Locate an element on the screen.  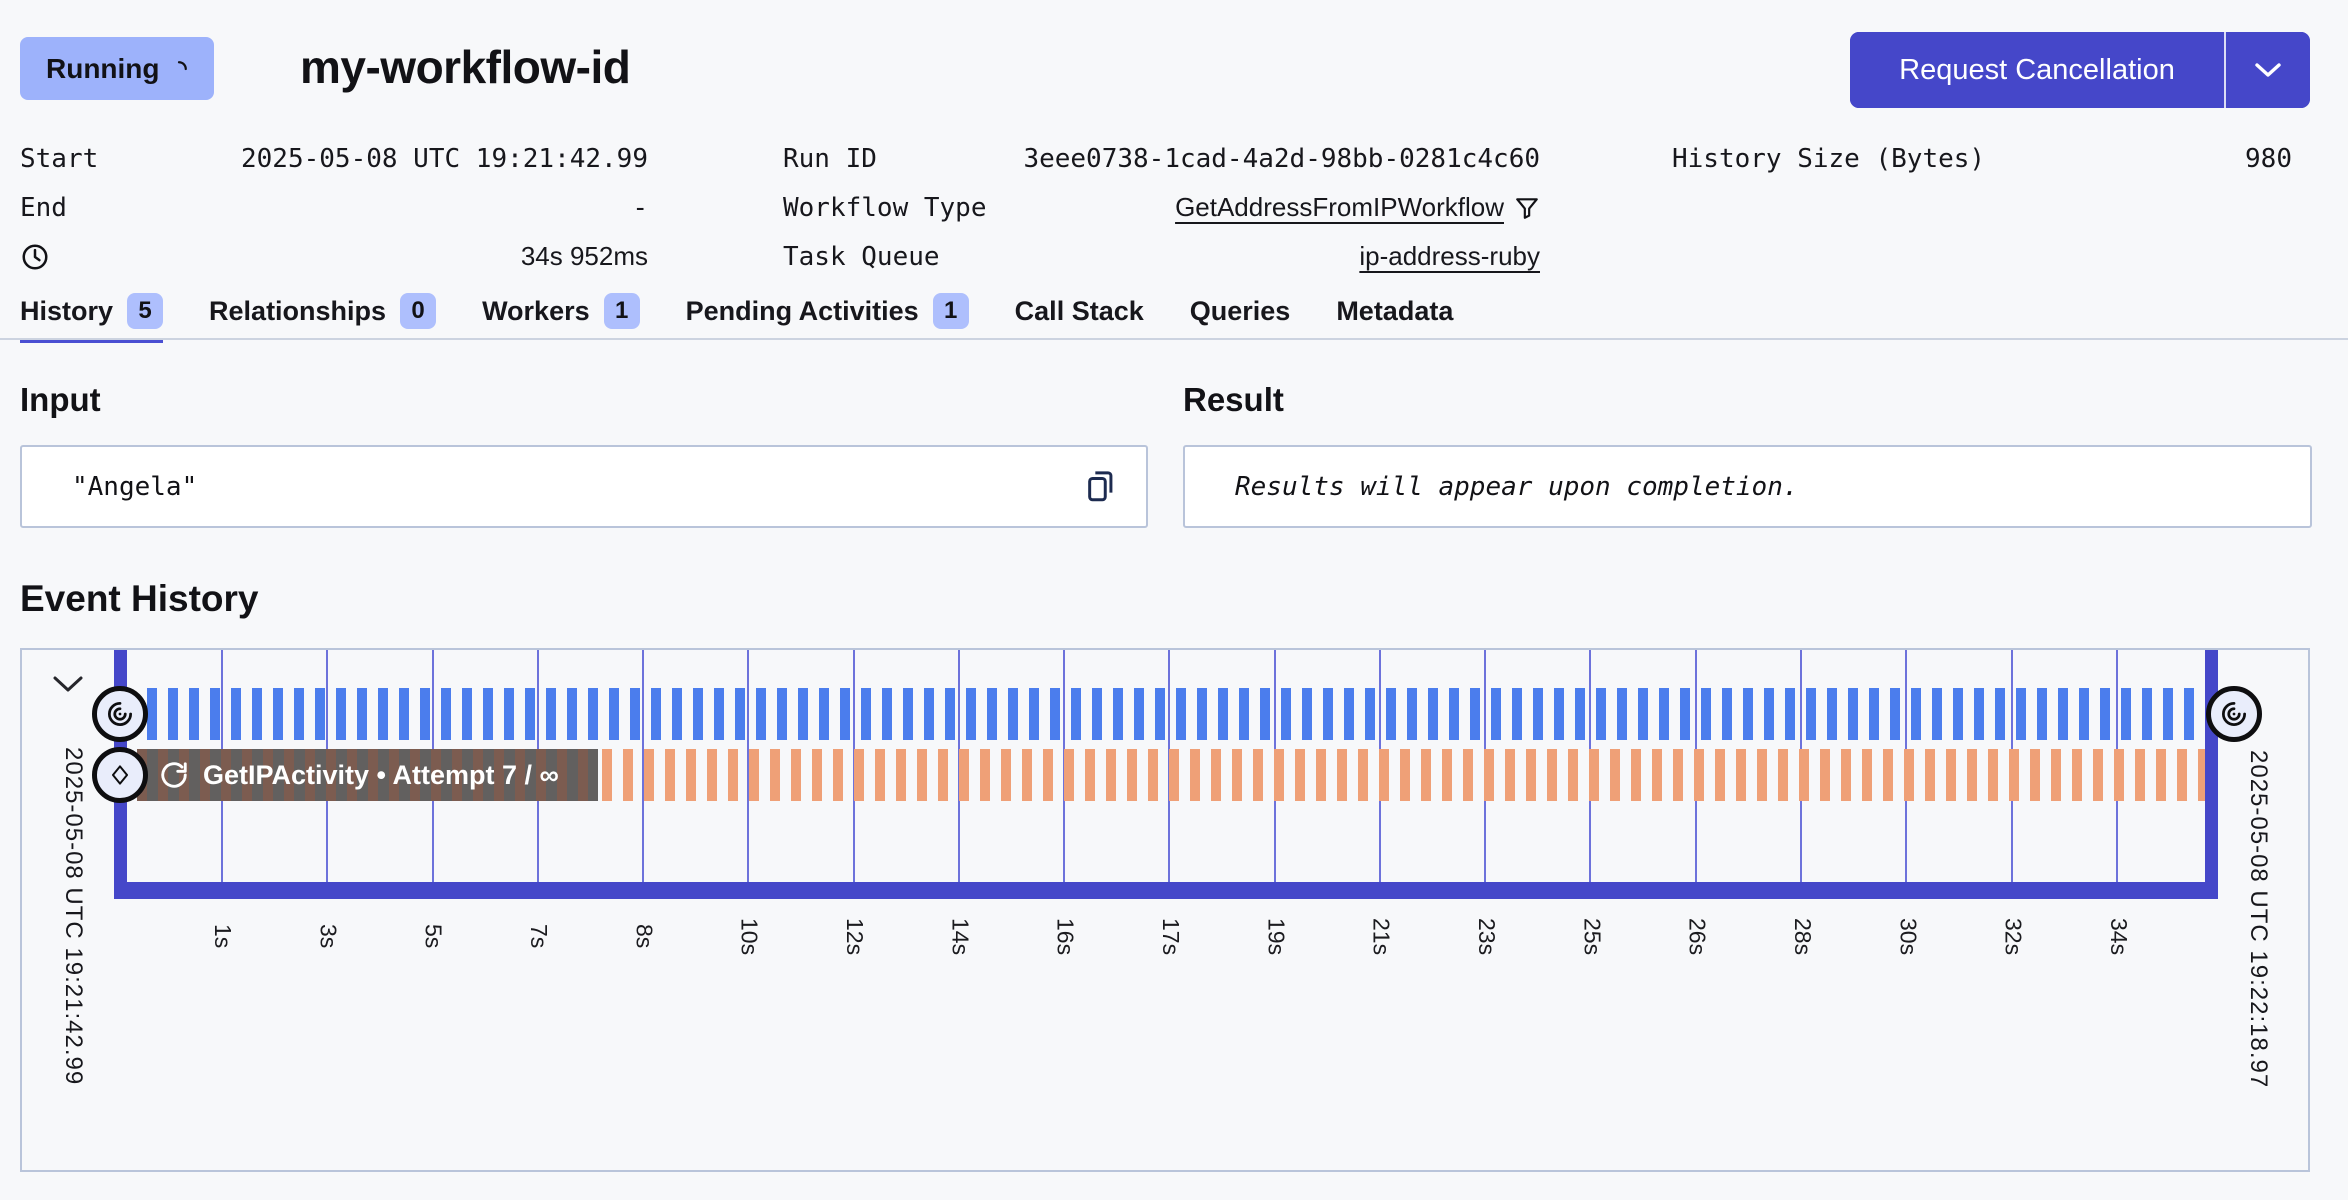
axis-tick-label: 16s is located at coordinates (1065, 937).